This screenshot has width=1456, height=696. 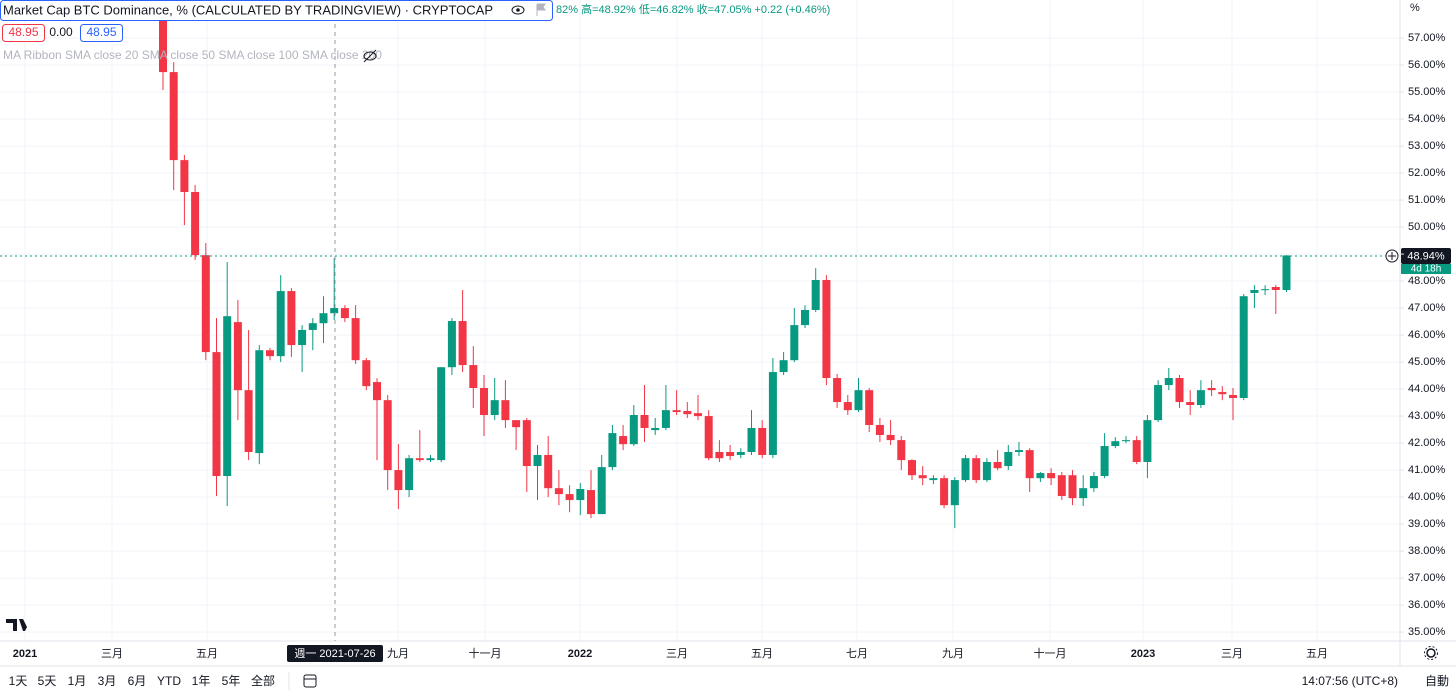 What do you see at coordinates (1437, 681) in the screenshot?
I see `scale-button: 自動` at bounding box center [1437, 681].